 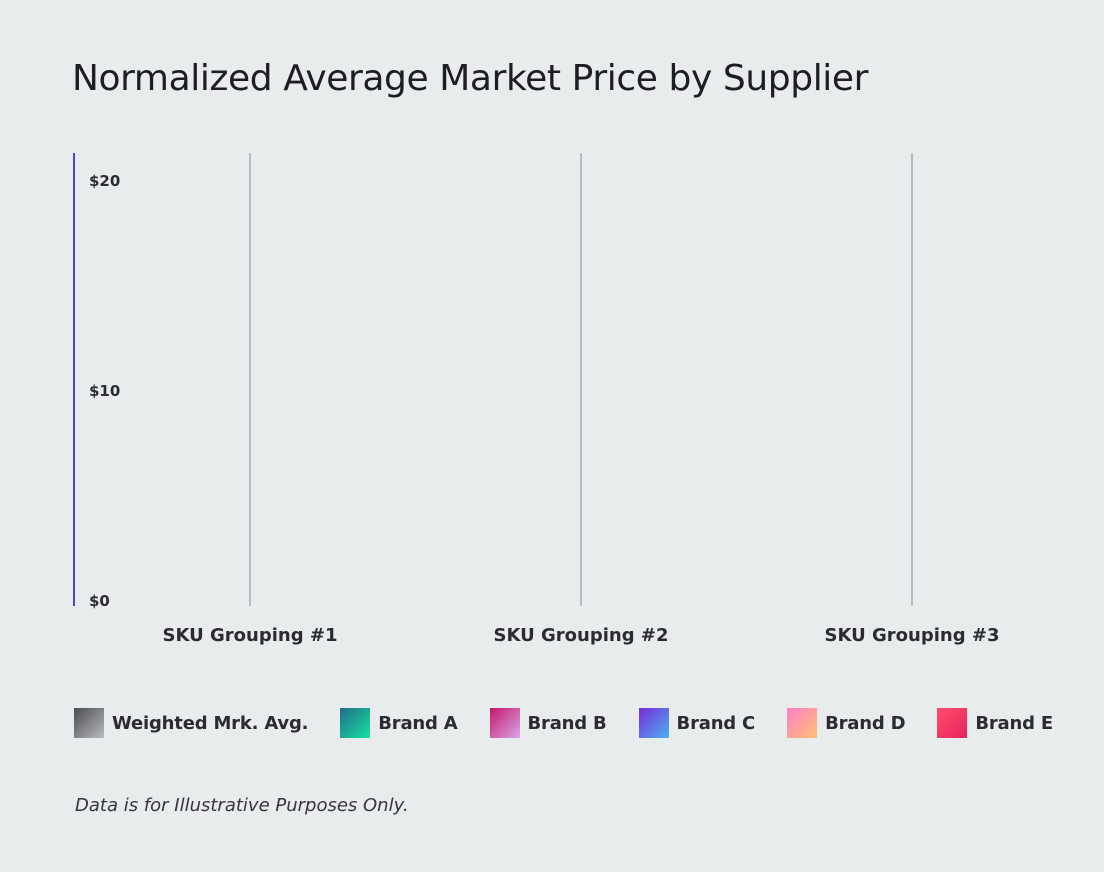 I want to click on legend-label-brand-b: Brand B, so click(x=567, y=723).